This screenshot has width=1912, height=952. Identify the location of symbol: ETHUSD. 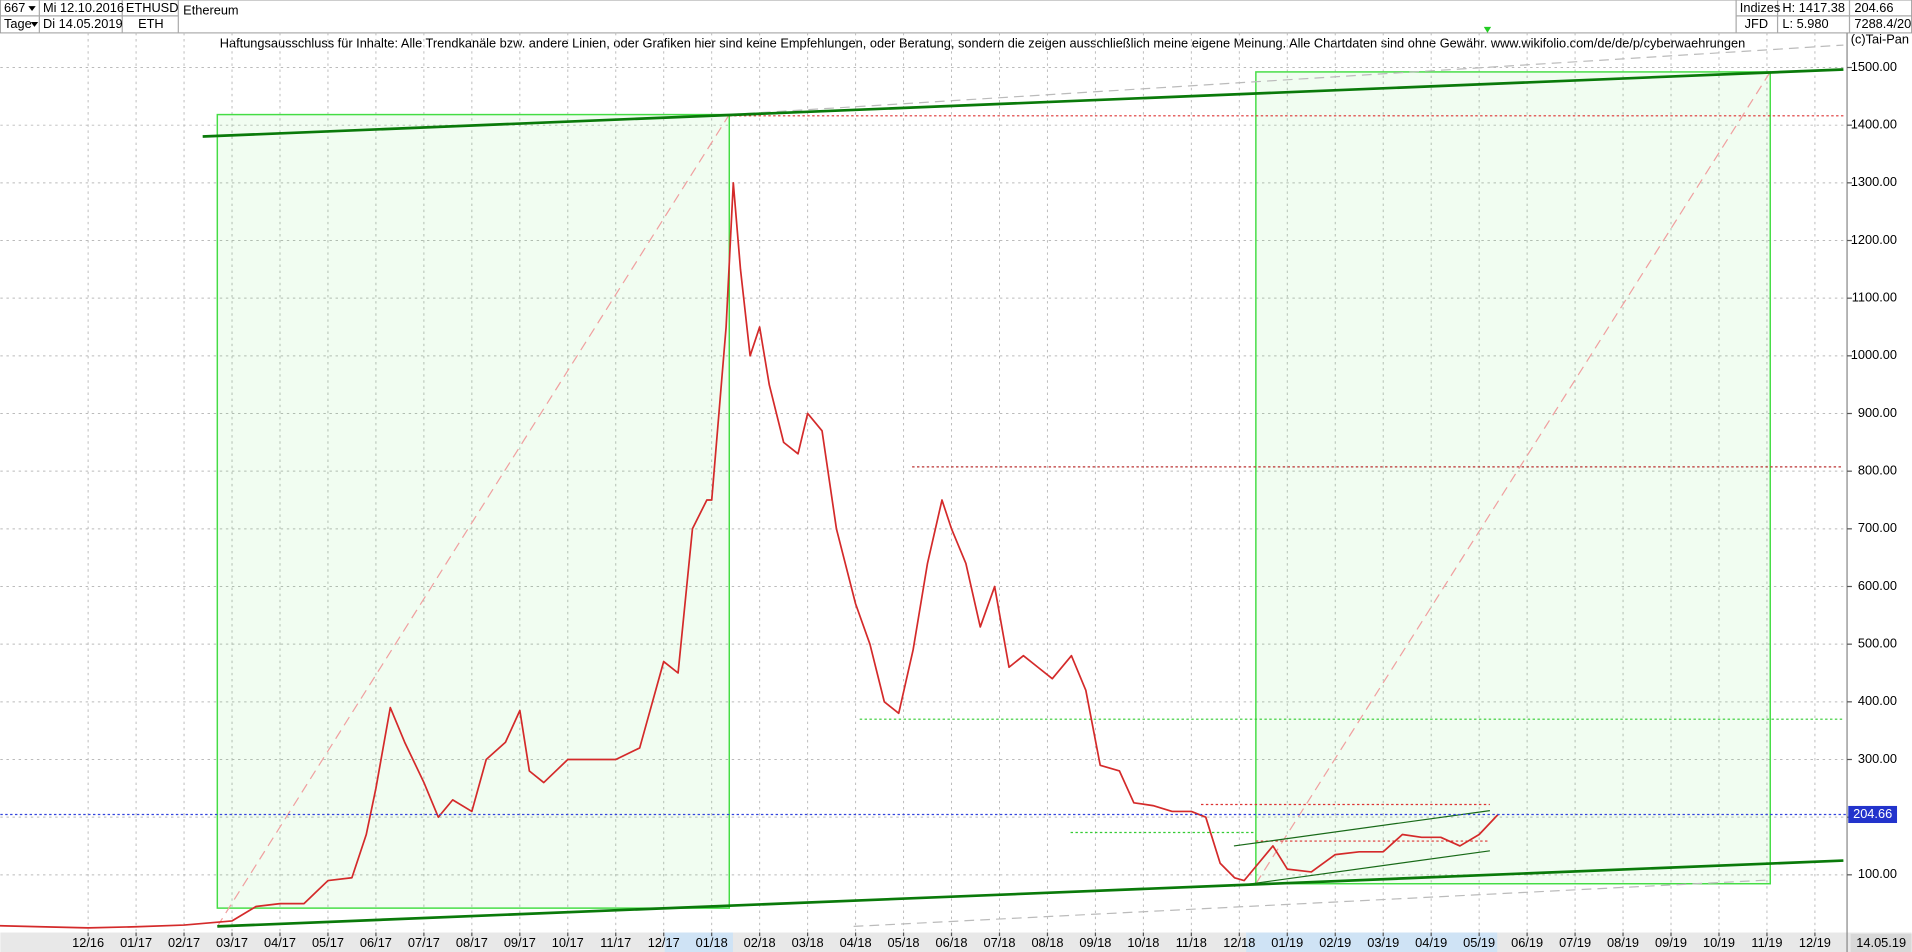
(152, 7).